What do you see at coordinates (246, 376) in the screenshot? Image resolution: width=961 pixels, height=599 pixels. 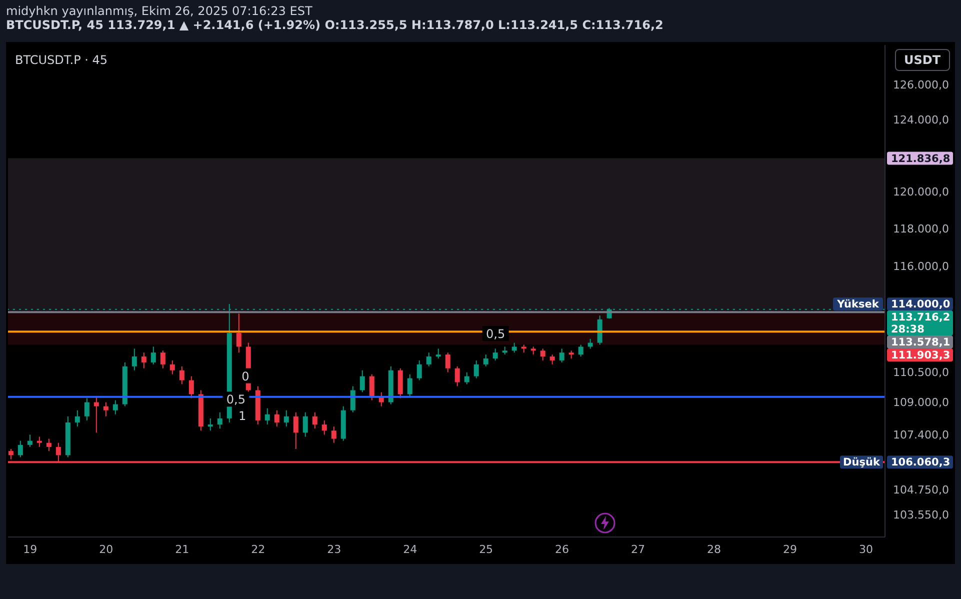 I see `annotation: 0` at bounding box center [246, 376].